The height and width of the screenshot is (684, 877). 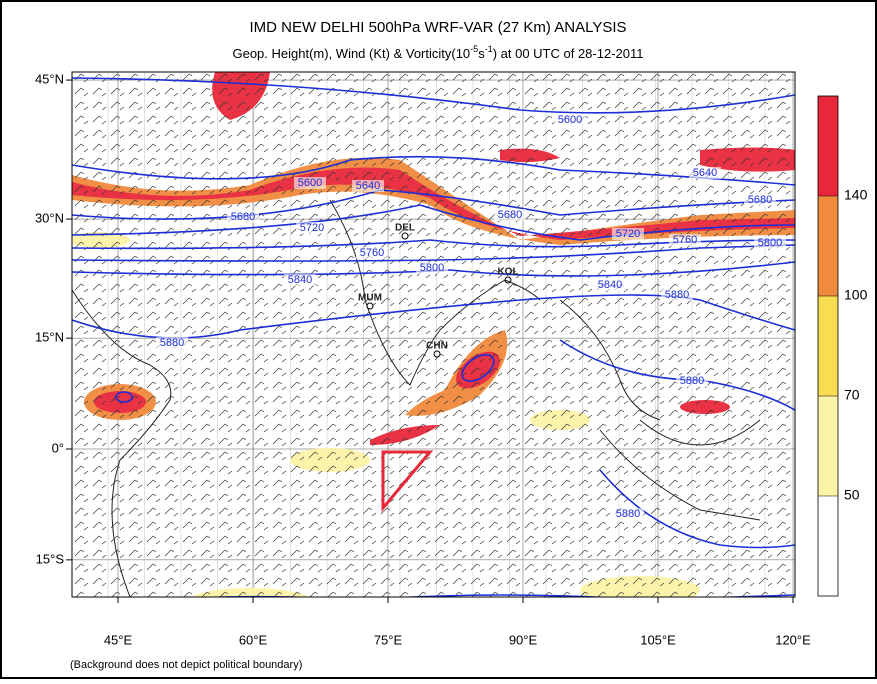 I want to click on station-label: MUM, so click(x=370, y=298).